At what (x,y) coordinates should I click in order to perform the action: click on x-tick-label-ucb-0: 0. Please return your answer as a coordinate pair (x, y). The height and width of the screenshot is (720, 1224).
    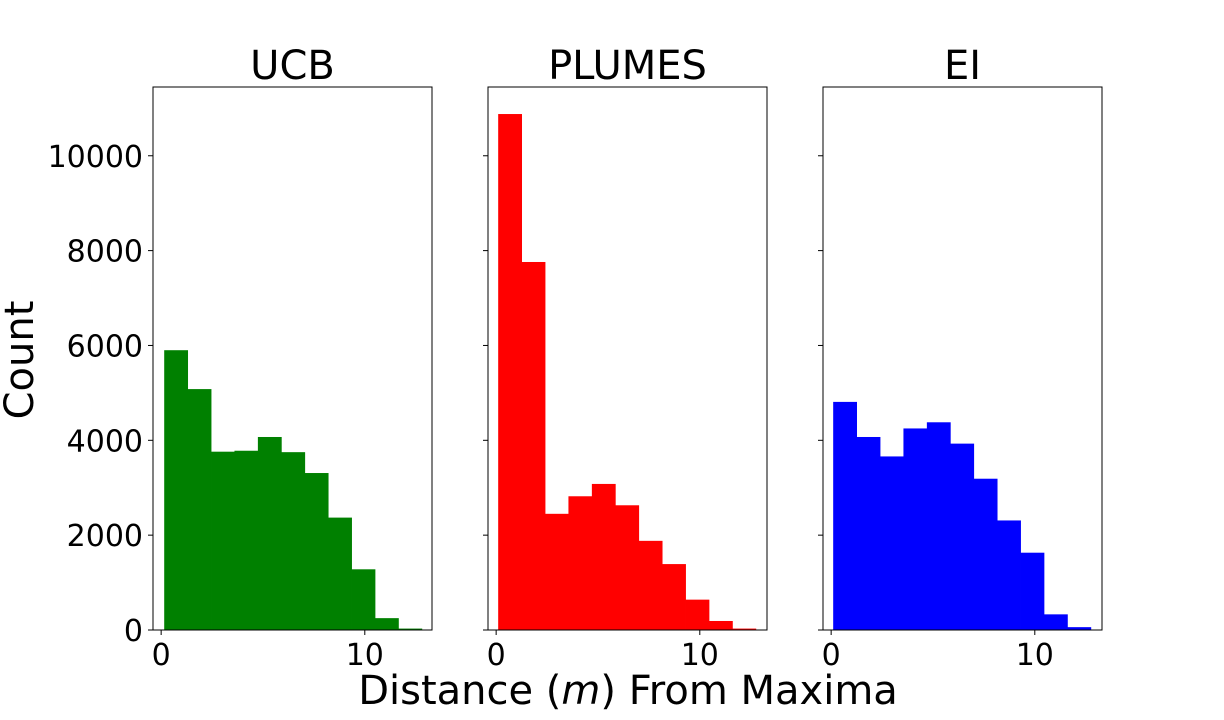
    Looking at the image, I should click on (161, 655).